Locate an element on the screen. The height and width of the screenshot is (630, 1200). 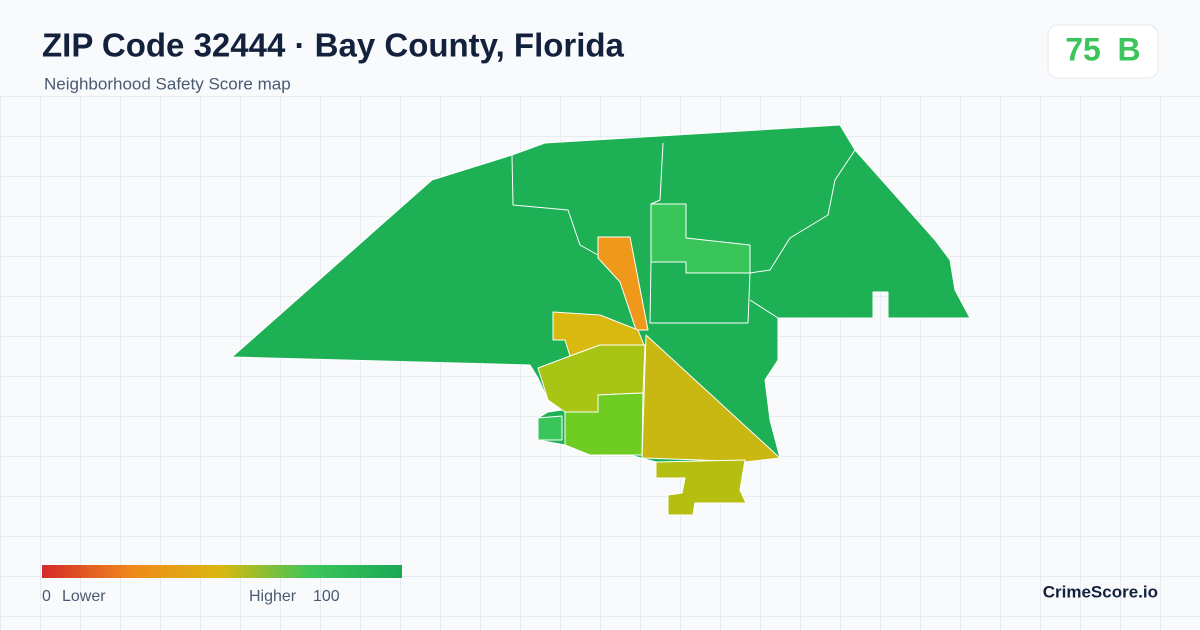
score: 75 is located at coordinates (1083, 49).